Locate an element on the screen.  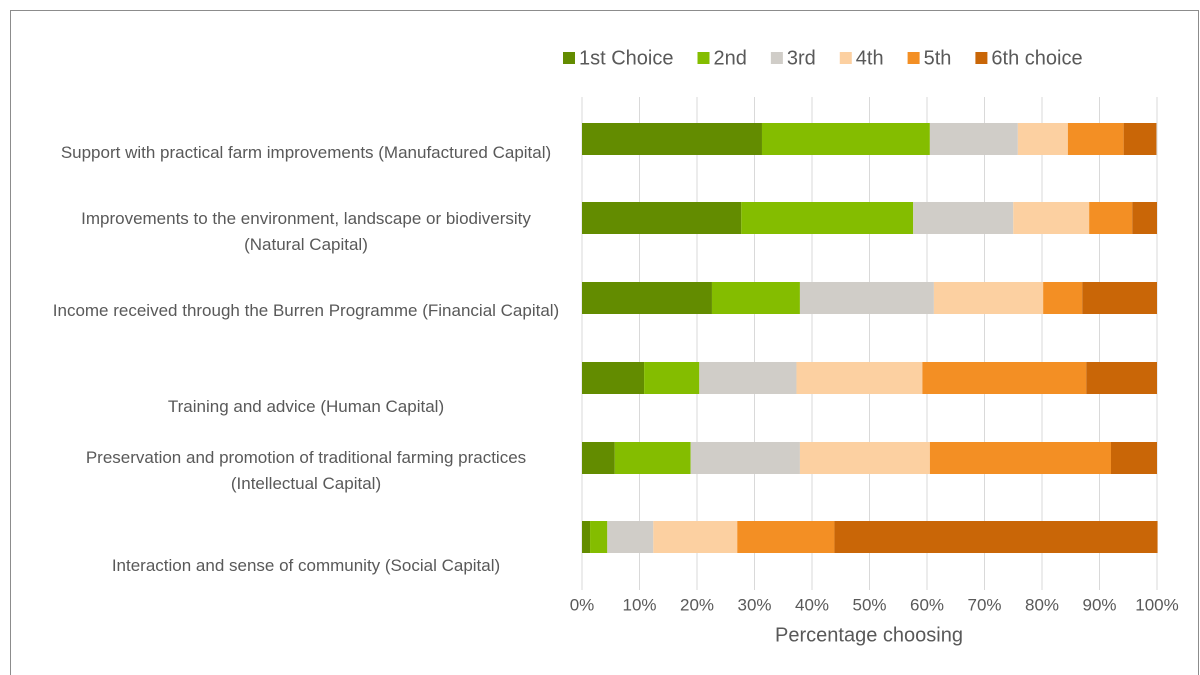
x-tick-label: 100% is located at coordinates (1156, 604).